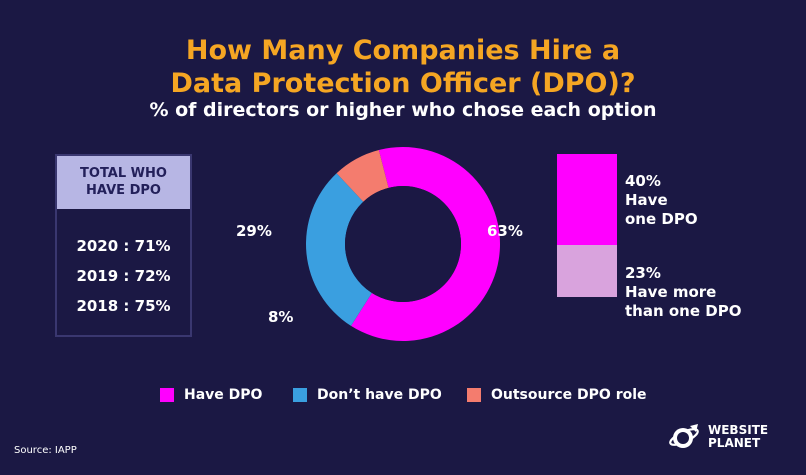 This screenshot has height=475, width=806. I want to click on title-line-1: How Many Companies Hire a, so click(403, 50).